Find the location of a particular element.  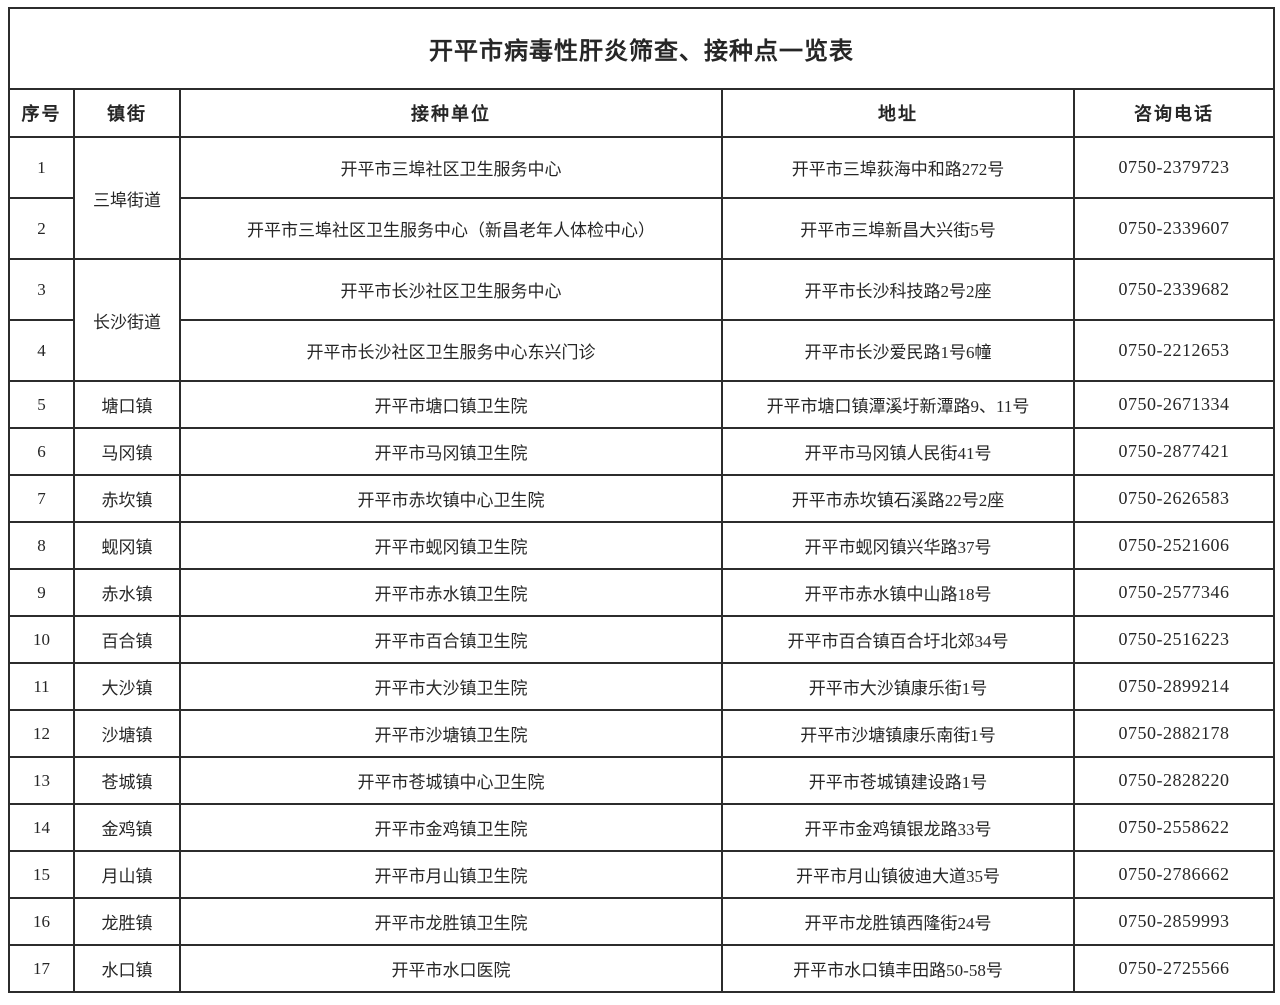

header-row: 序号 镇街 接种单位 地址 咨询电话 is located at coordinates (641, 113).